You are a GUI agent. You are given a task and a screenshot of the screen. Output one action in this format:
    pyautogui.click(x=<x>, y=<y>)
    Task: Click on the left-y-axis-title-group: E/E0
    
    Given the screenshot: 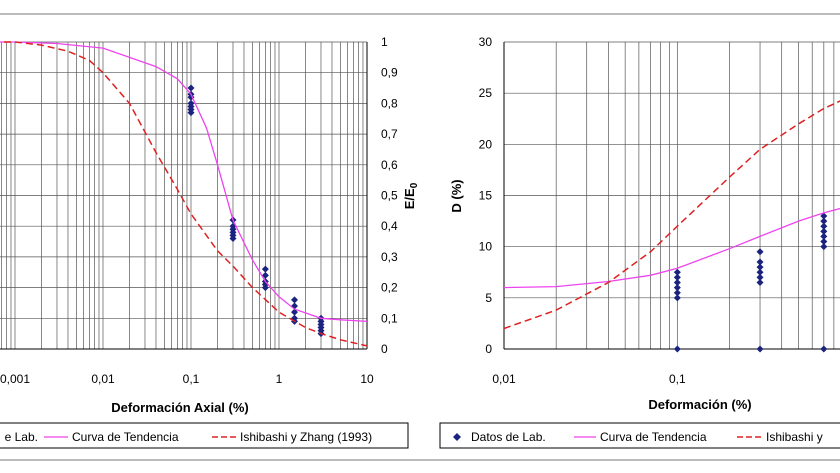 What is the action you would take?
    pyautogui.click(x=411, y=195)
    